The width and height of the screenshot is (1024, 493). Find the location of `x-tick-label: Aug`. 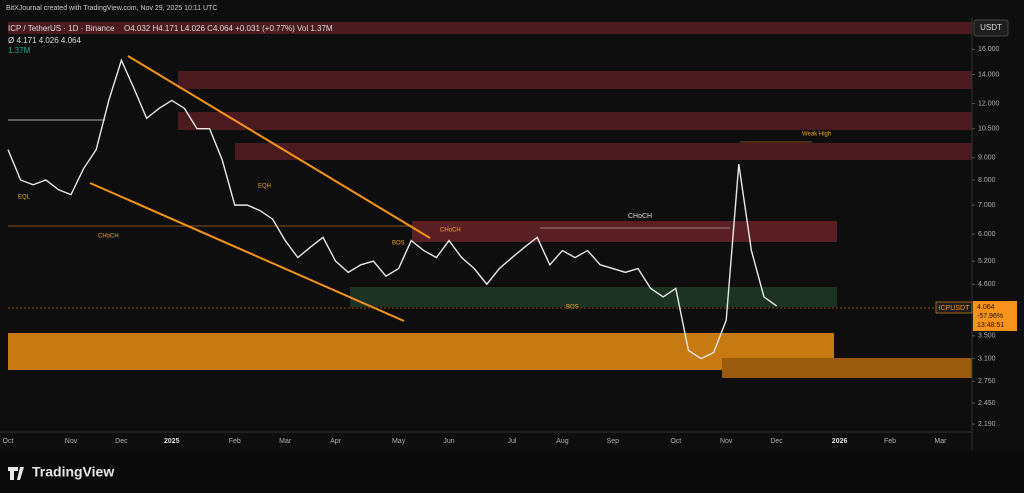

x-tick-label: Aug is located at coordinates (562, 441).